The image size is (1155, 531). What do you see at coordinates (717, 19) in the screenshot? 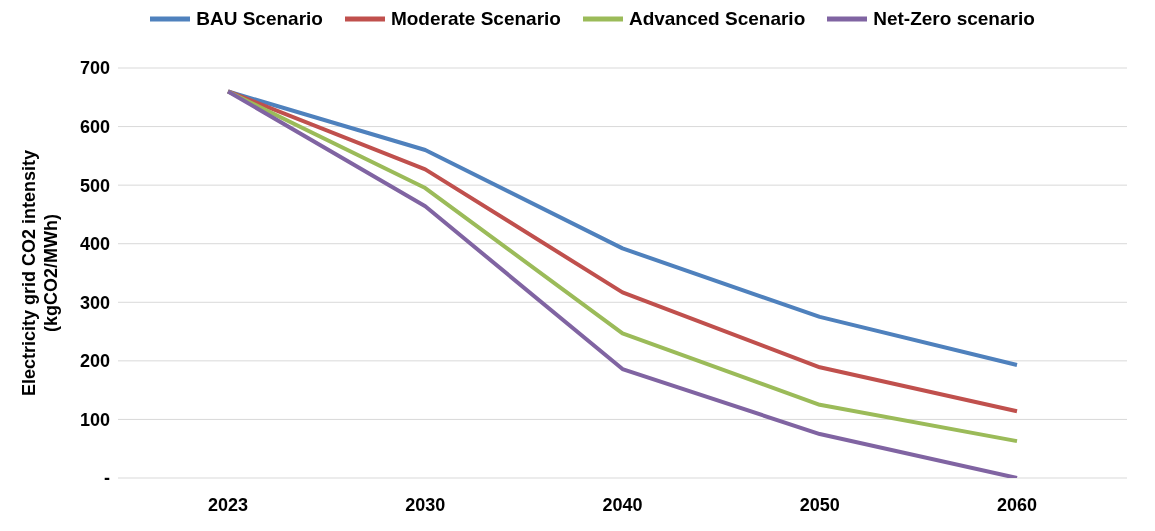
I see `legend-label: Advanced Scenario` at bounding box center [717, 19].